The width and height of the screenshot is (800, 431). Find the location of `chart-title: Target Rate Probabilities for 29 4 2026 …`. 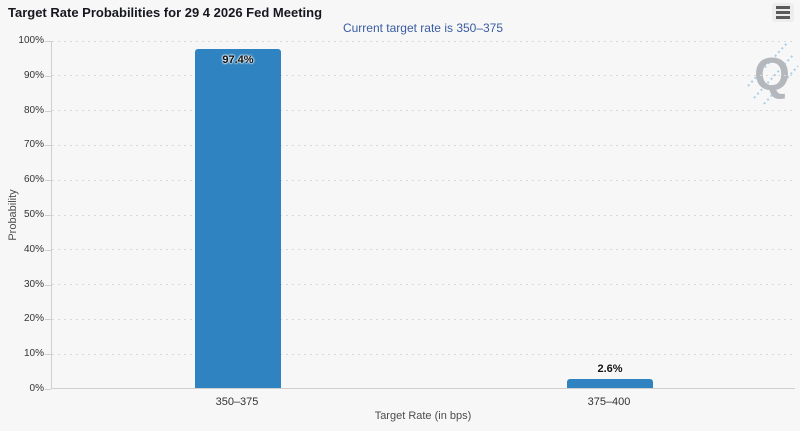

chart-title: Target Rate Probabilities for 29 4 2026 … is located at coordinates (165, 12).